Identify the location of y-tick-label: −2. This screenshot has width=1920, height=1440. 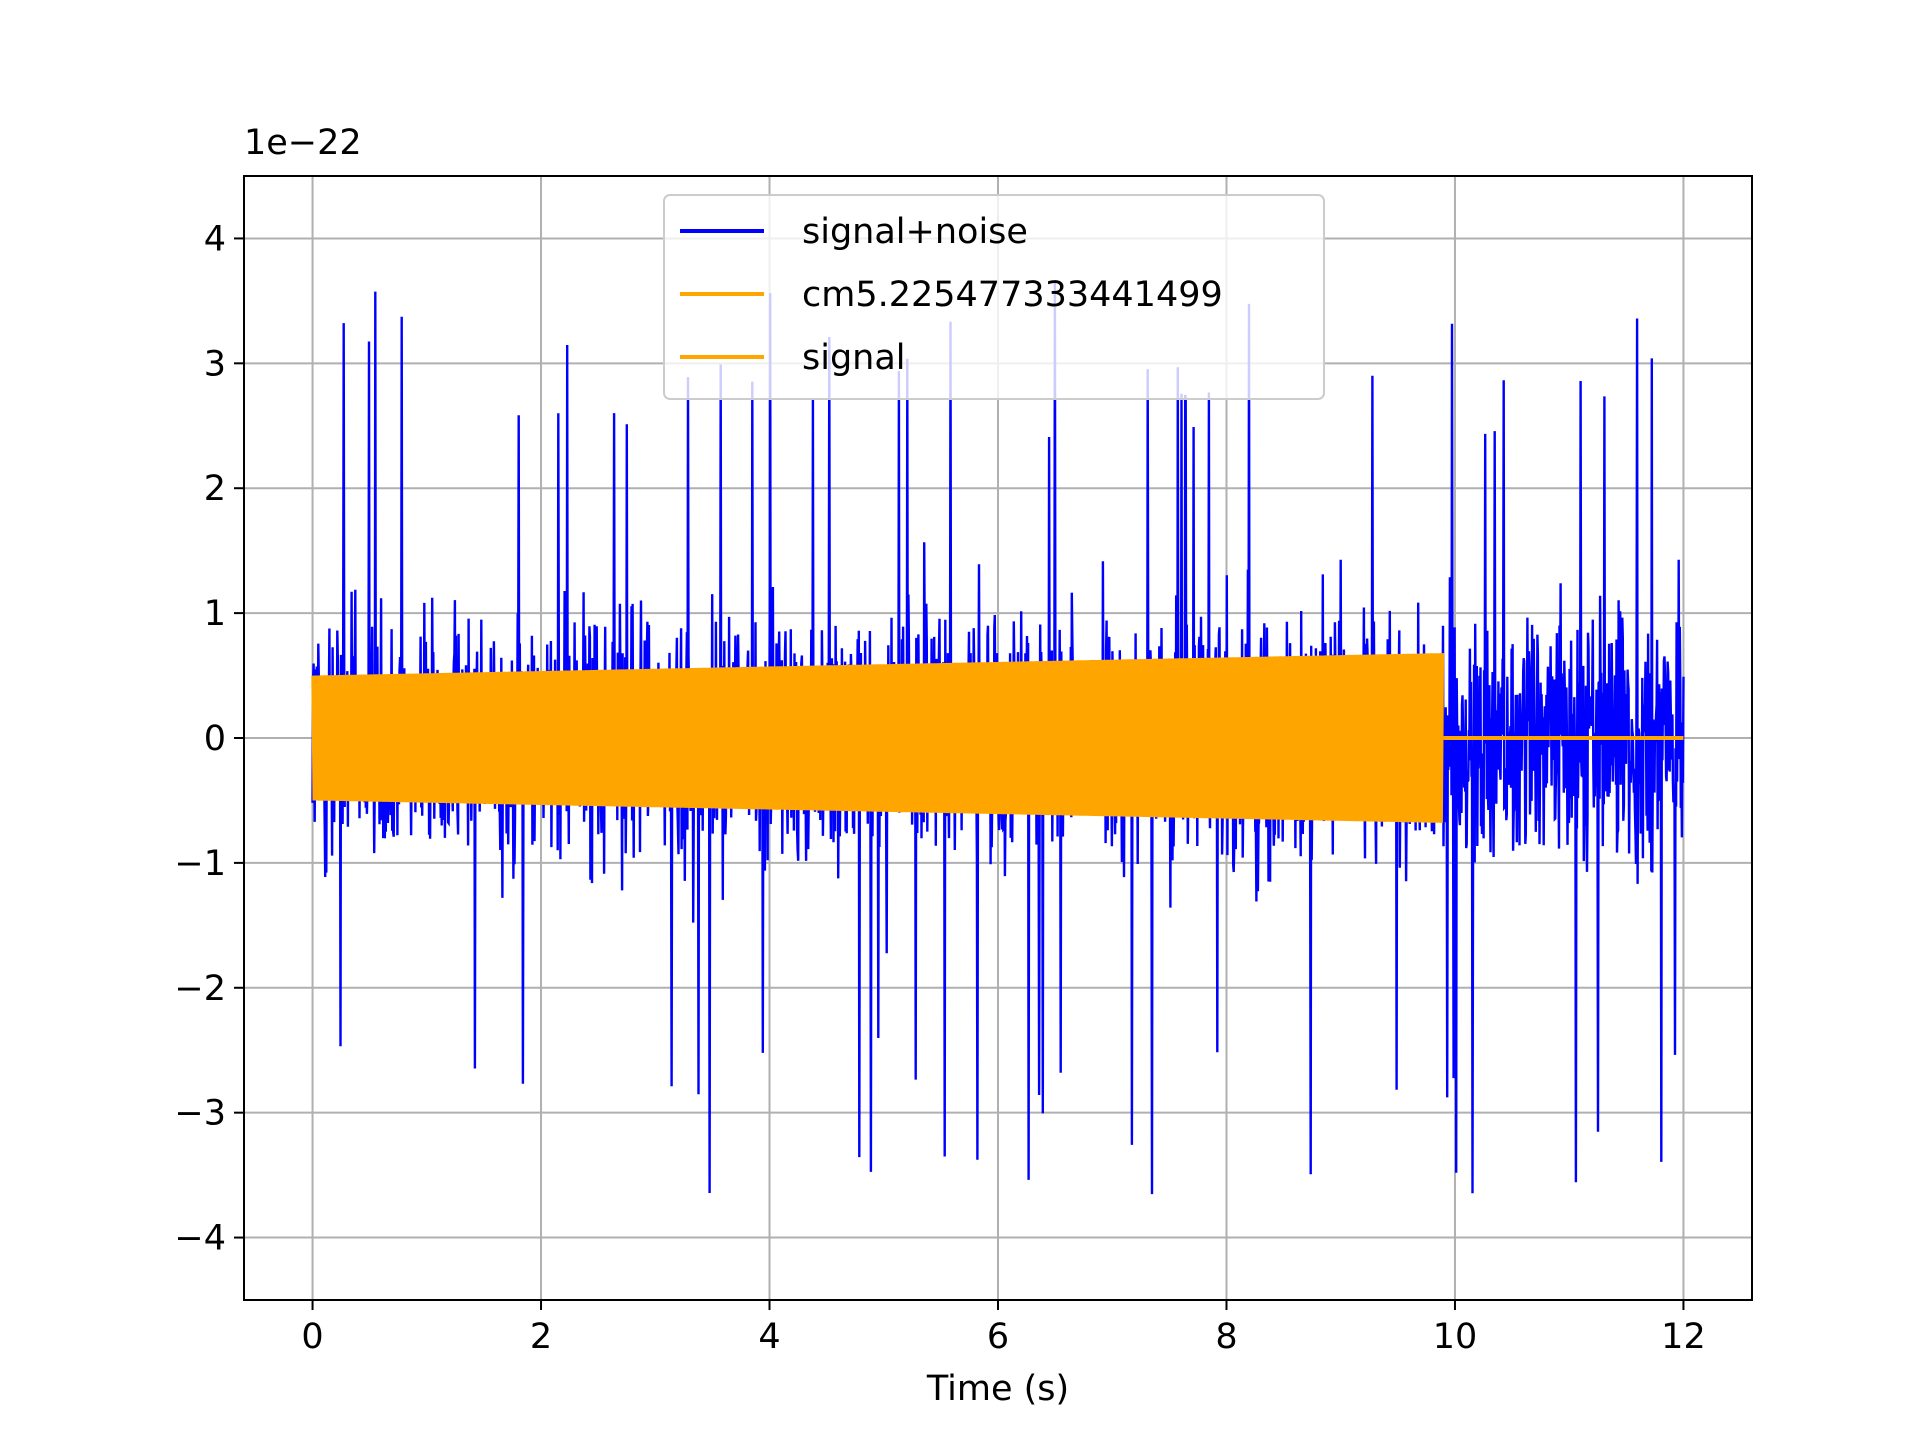
(200, 989).